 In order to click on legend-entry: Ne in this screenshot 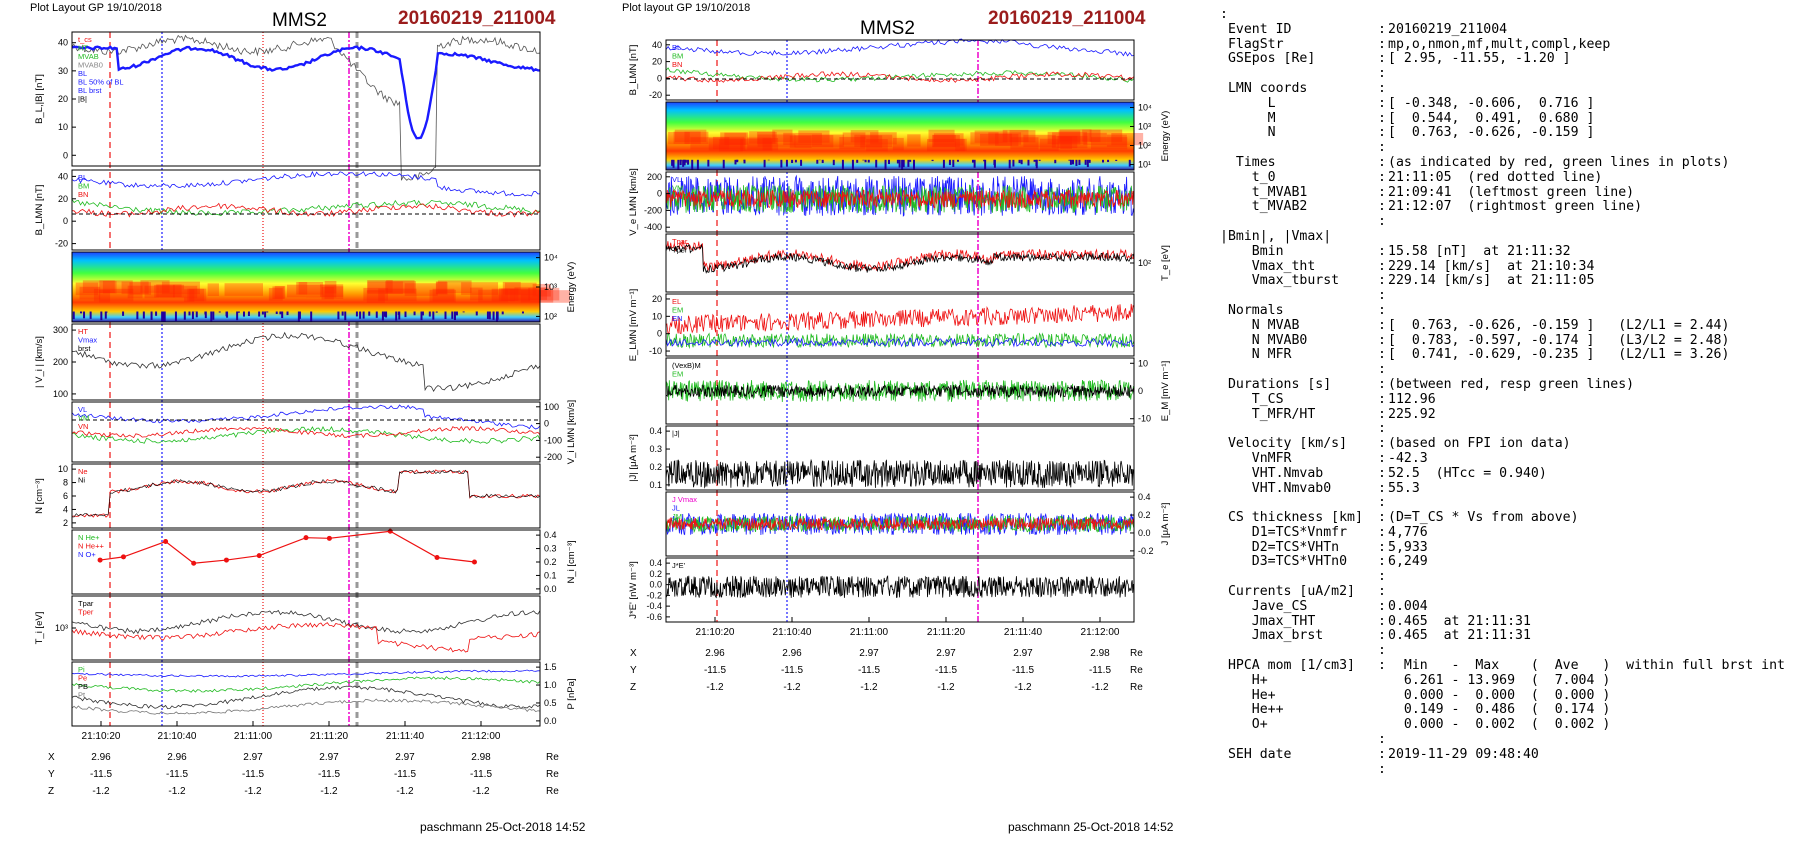, I will do `click(83, 471)`.